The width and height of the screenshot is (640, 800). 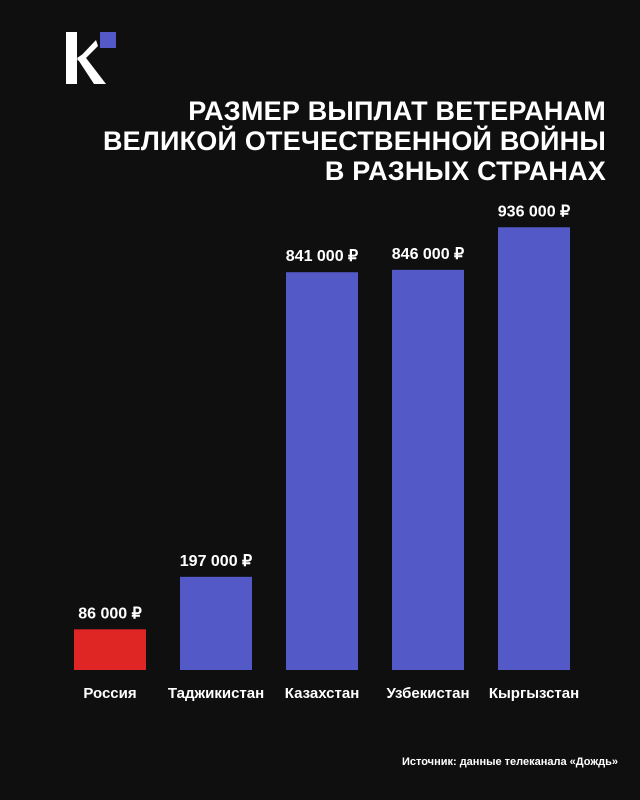 I want to click on category-label-2: Таджикистан, so click(x=216, y=693).